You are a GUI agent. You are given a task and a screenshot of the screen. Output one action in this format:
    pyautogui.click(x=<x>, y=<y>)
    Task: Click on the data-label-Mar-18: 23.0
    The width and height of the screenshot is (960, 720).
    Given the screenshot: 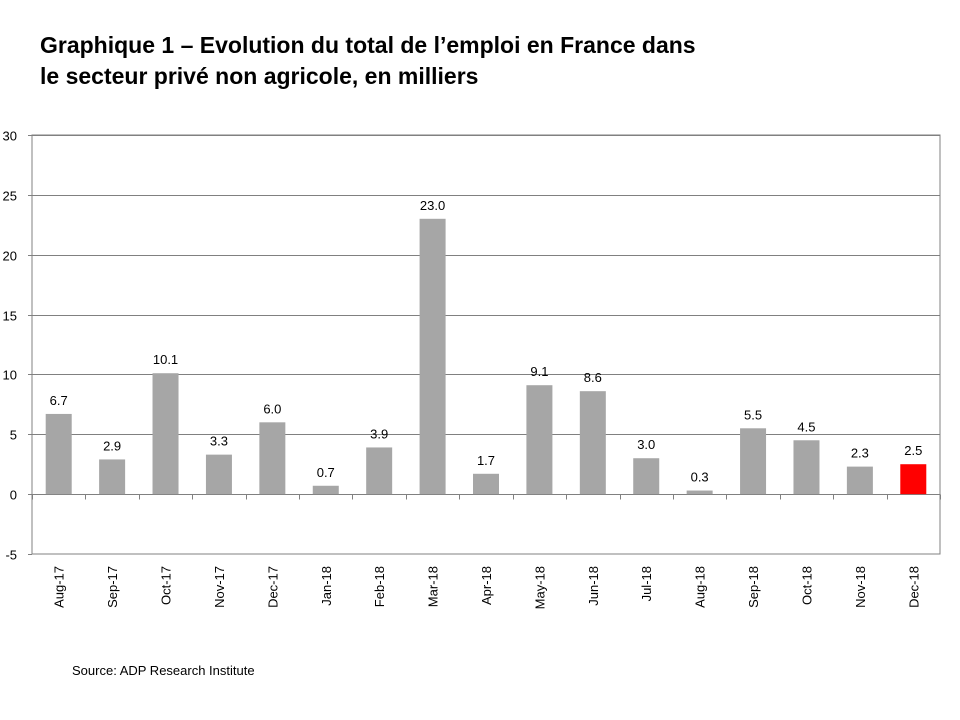 What is the action you would take?
    pyautogui.click(x=432, y=205)
    